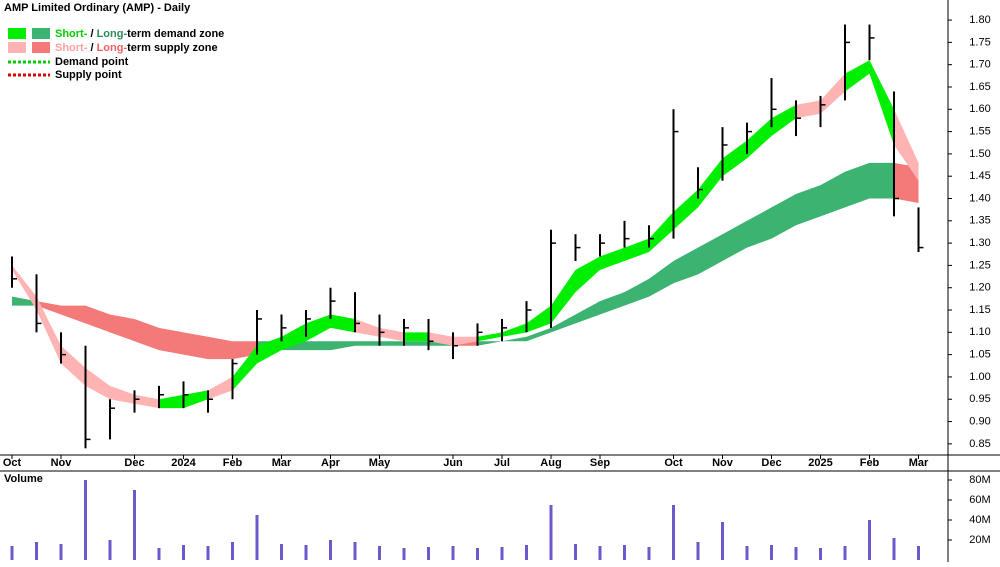 Image resolution: width=1000 pixels, height=567 pixels. What do you see at coordinates (820, 463) in the screenshot?
I see `x-tick-label: 2025` at bounding box center [820, 463].